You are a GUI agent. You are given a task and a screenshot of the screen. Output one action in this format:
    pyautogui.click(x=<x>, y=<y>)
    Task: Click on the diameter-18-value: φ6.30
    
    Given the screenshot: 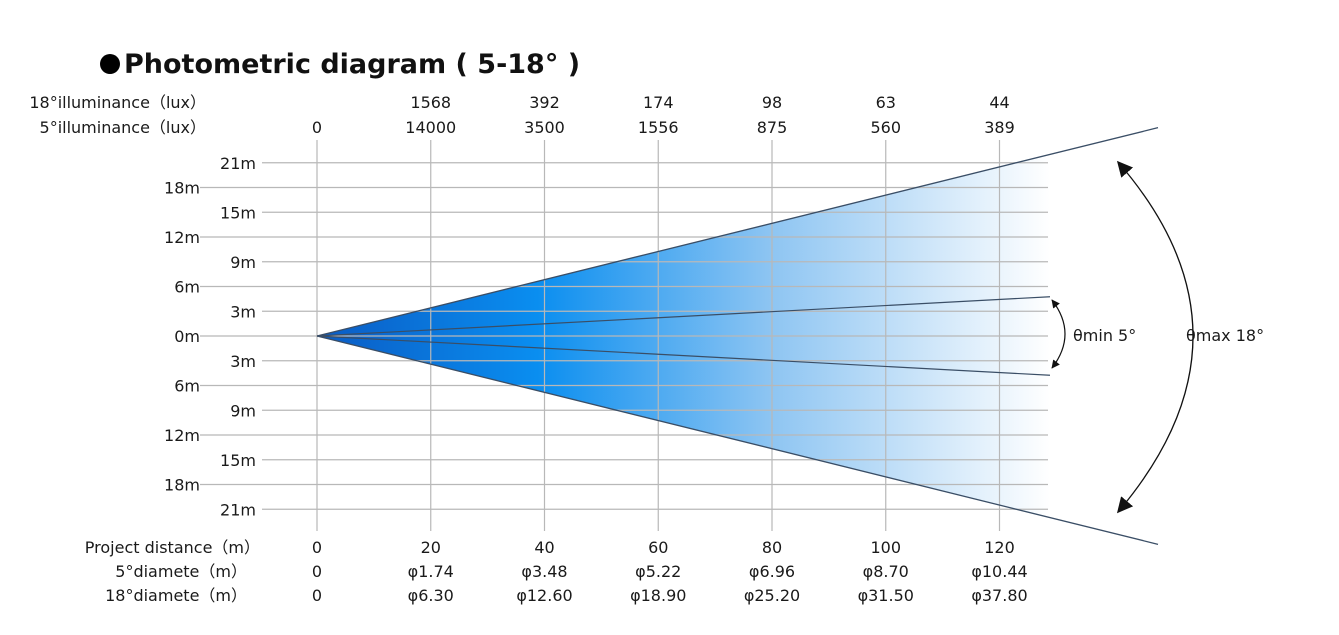 What is the action you would take?
    pyautogui.click(x=431, y=595)
    